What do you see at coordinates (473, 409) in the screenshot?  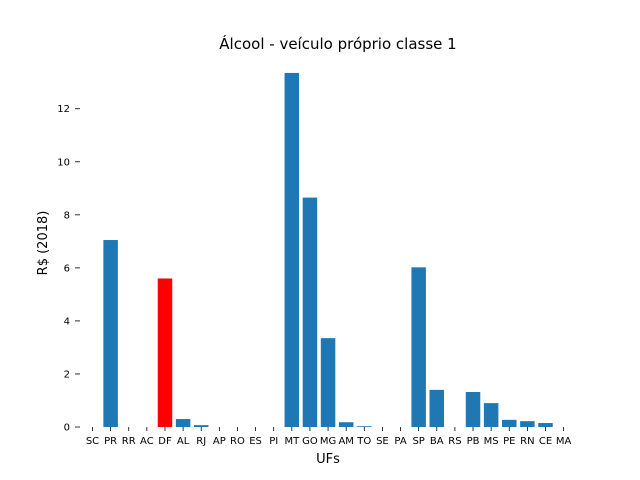 I see `bar-pb` at bounding box center [473, 409].